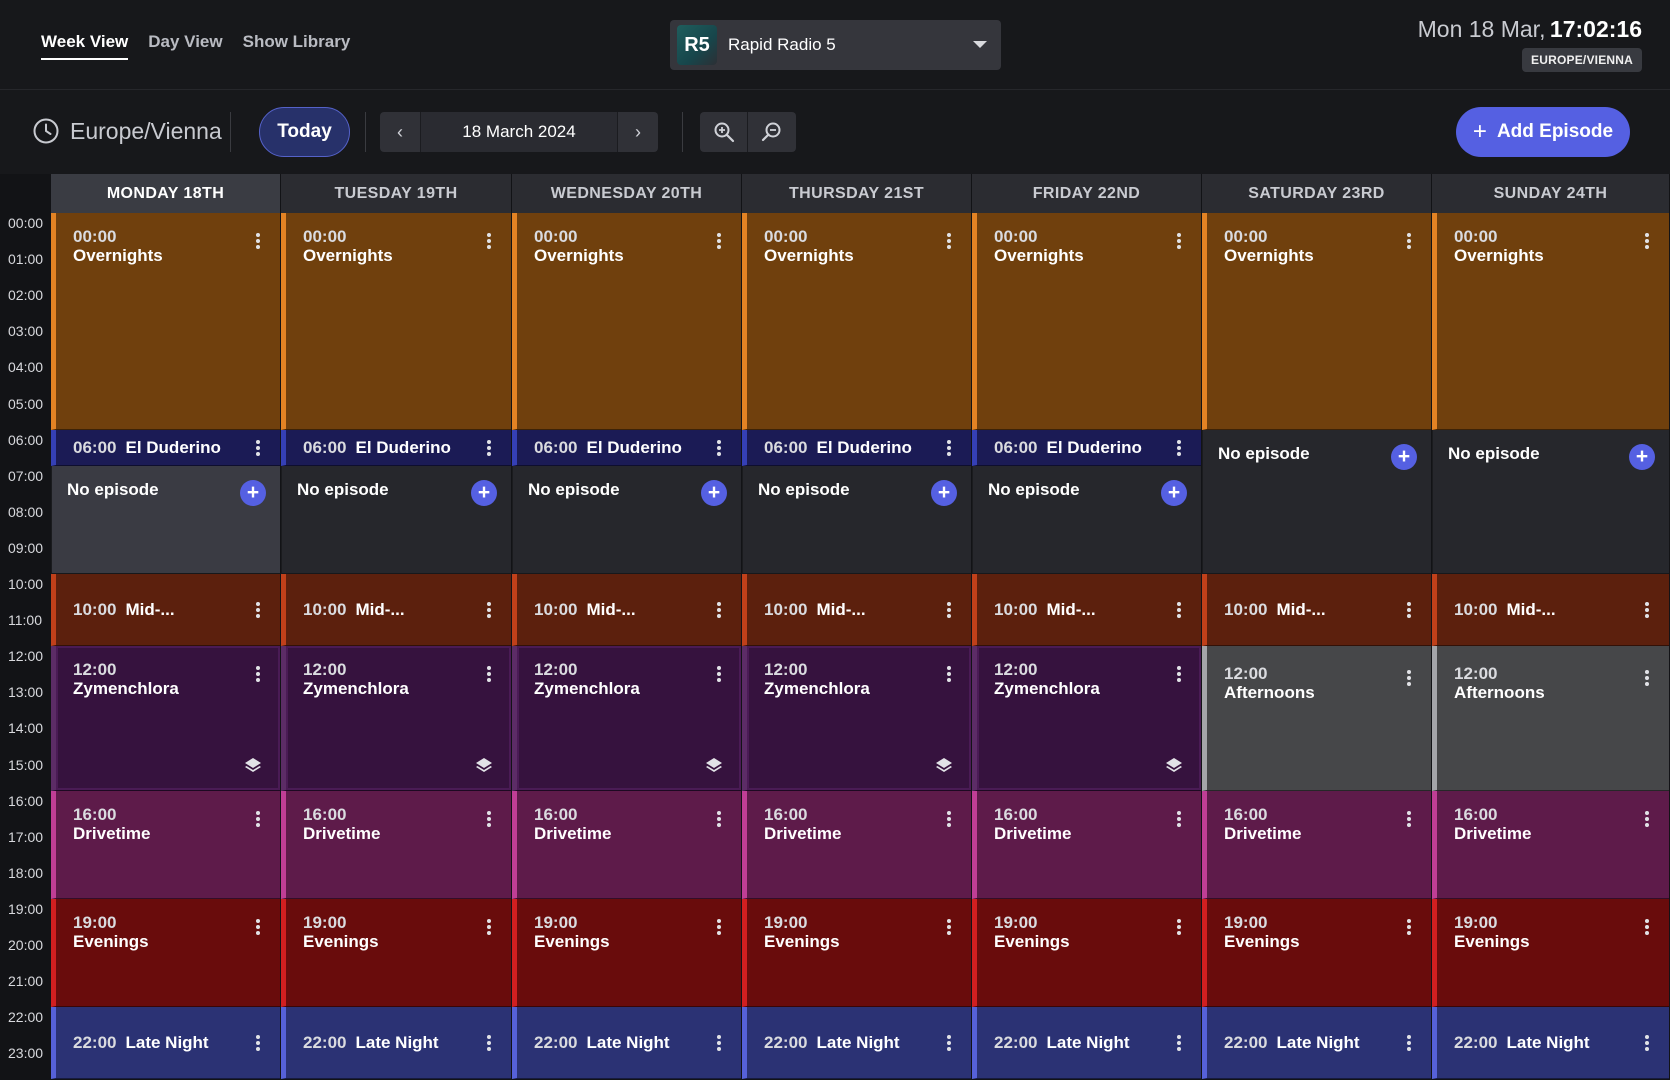  What do you see at coordinates (856, 193) in the screenshot?
I see `day-header: THURSDAY 21ST` at bounding box center [856, 193].